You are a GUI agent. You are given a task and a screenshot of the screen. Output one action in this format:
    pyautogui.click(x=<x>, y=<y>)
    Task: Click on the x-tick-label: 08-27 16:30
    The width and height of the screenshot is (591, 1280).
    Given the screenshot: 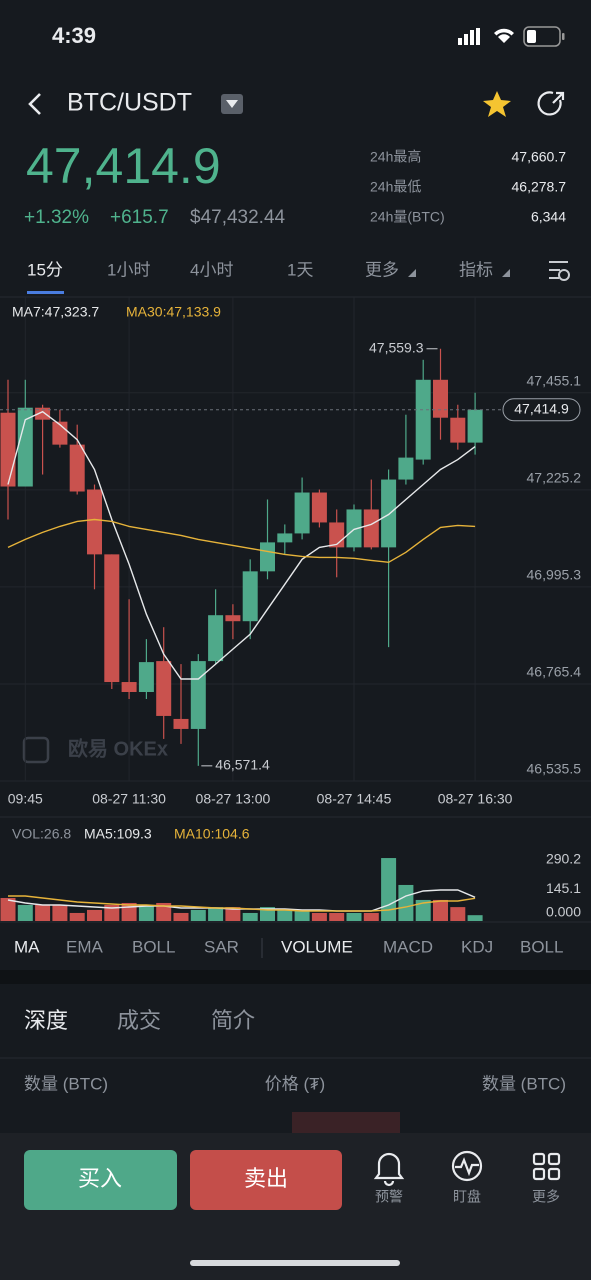 What is the action you would take?
    pyautogui.click(x=475, y=799)
    